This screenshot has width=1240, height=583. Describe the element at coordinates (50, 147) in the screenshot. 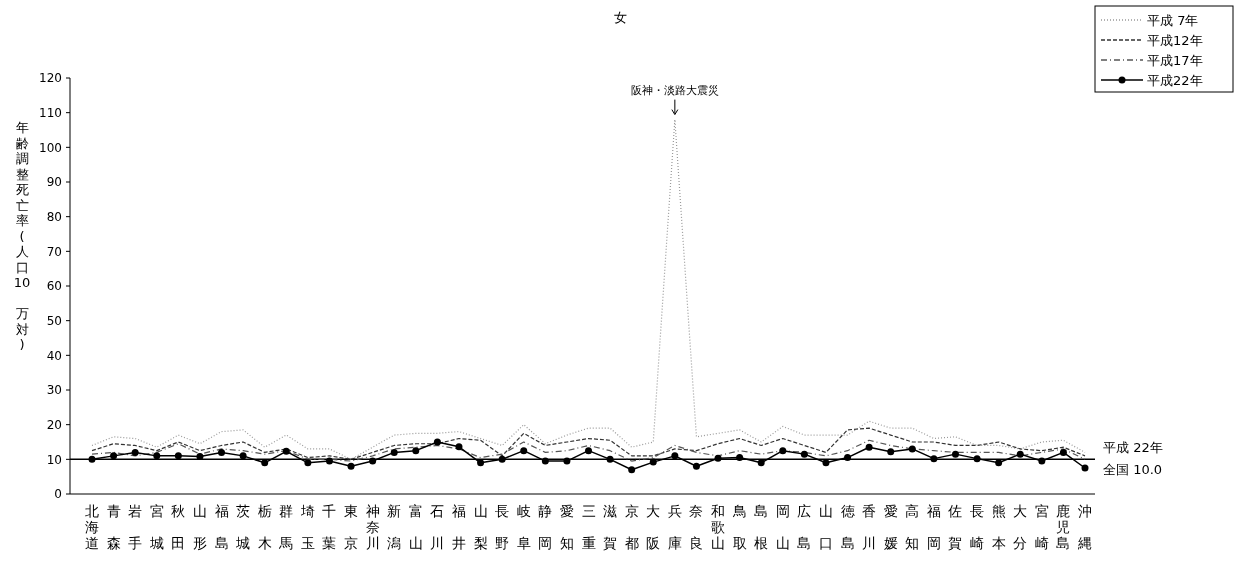

I see `y-tick-label: 100` at that location.